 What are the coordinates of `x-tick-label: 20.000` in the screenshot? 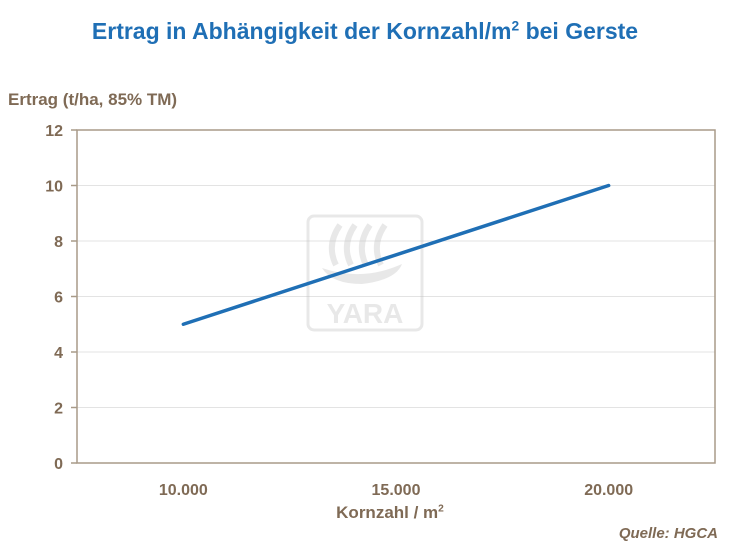 It's located at (608, 490).